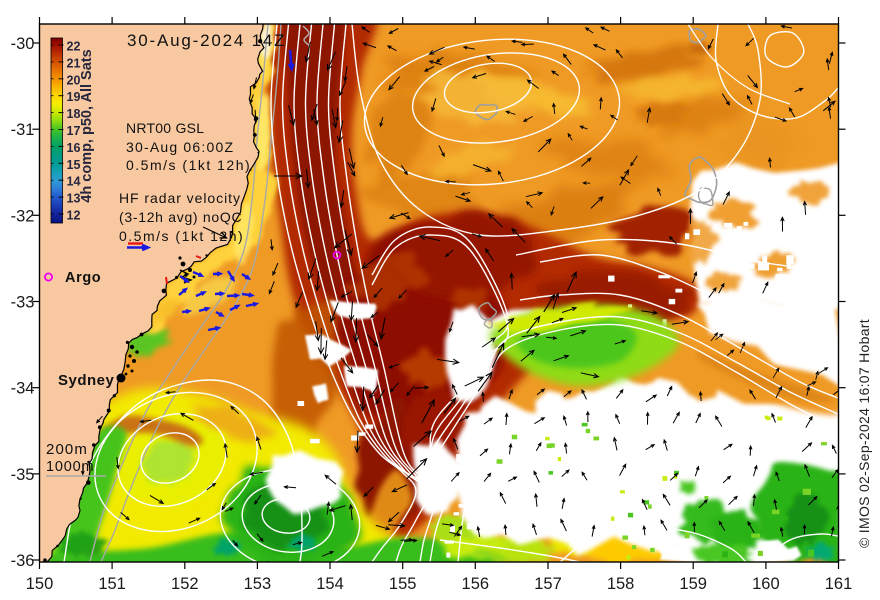 This screenshot has width=880, height=600. Describe the element at coordinates (23, 216) in the screenshot. I see `svg-text: -32` at that location.